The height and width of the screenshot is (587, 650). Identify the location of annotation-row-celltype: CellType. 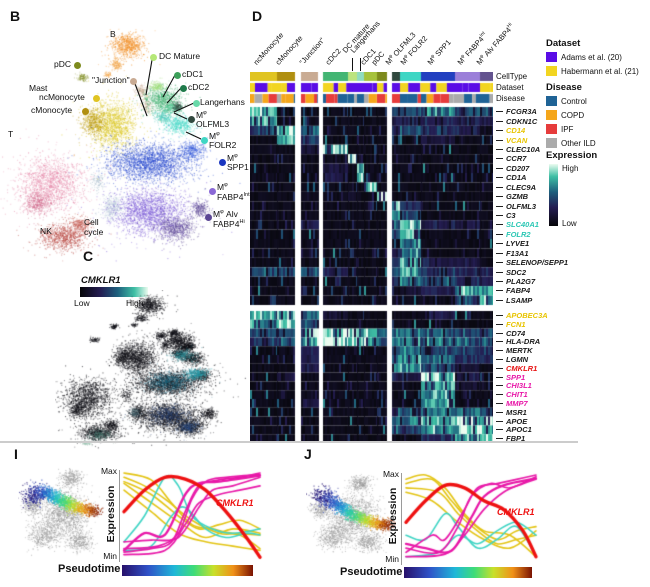
(512, 76).